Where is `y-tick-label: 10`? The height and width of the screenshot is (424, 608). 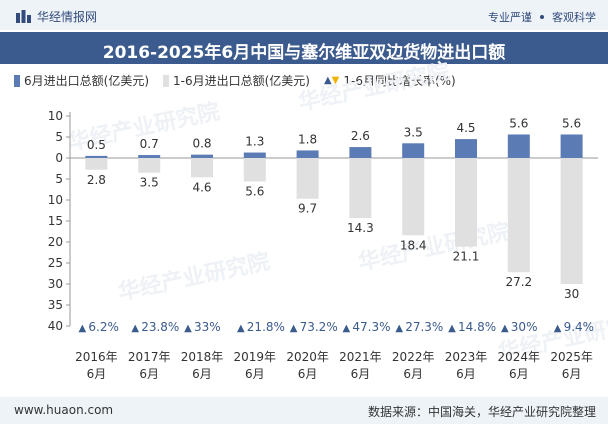 y-tick-label: 10 is located at coordinates (55, 116).